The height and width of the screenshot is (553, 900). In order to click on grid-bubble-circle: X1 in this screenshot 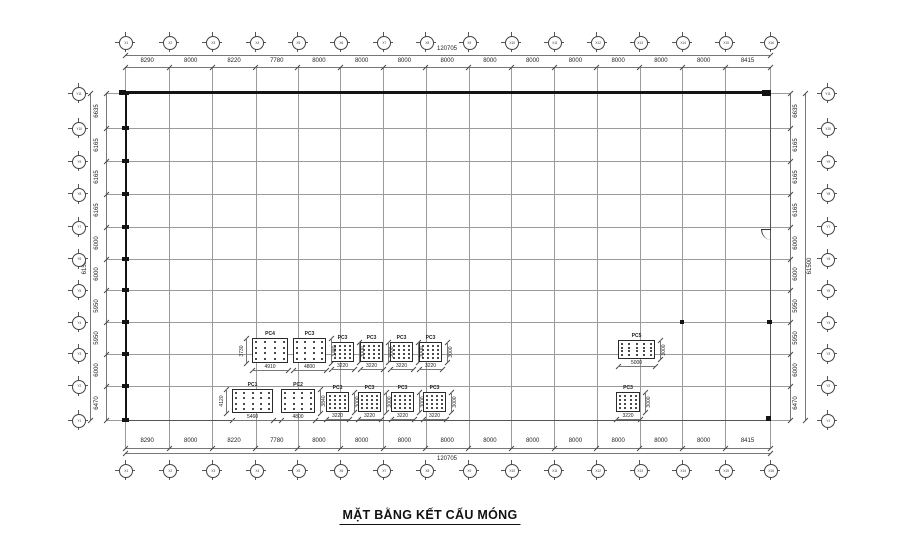, I will do `click(126, 471)`.